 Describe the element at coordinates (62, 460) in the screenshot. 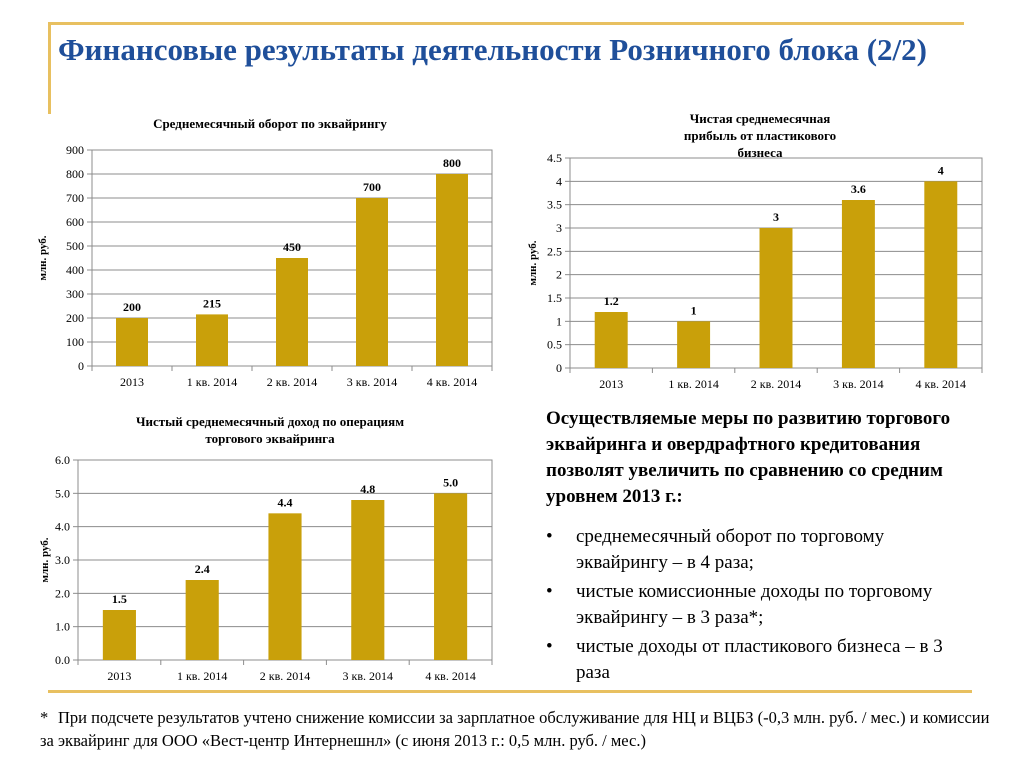

I see `tick-label: 6.0` at that location.